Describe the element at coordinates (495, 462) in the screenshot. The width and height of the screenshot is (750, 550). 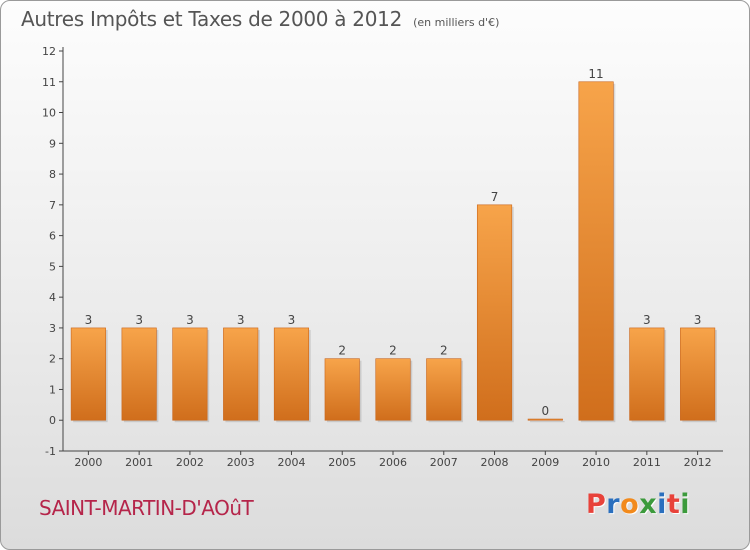
I see `x-tick-label: 2008` at that location.